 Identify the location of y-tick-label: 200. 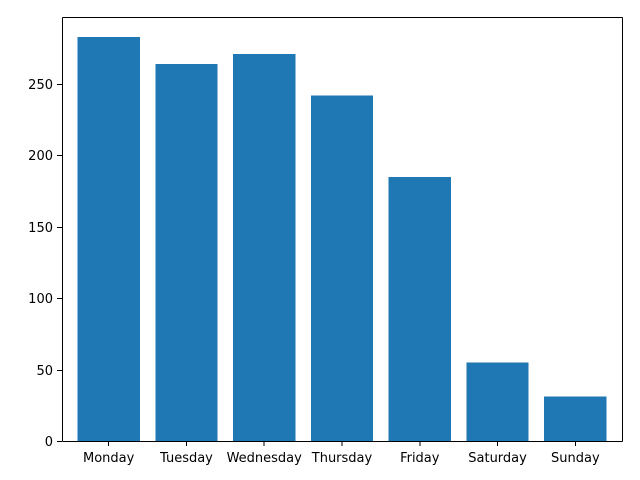
(40, 156).